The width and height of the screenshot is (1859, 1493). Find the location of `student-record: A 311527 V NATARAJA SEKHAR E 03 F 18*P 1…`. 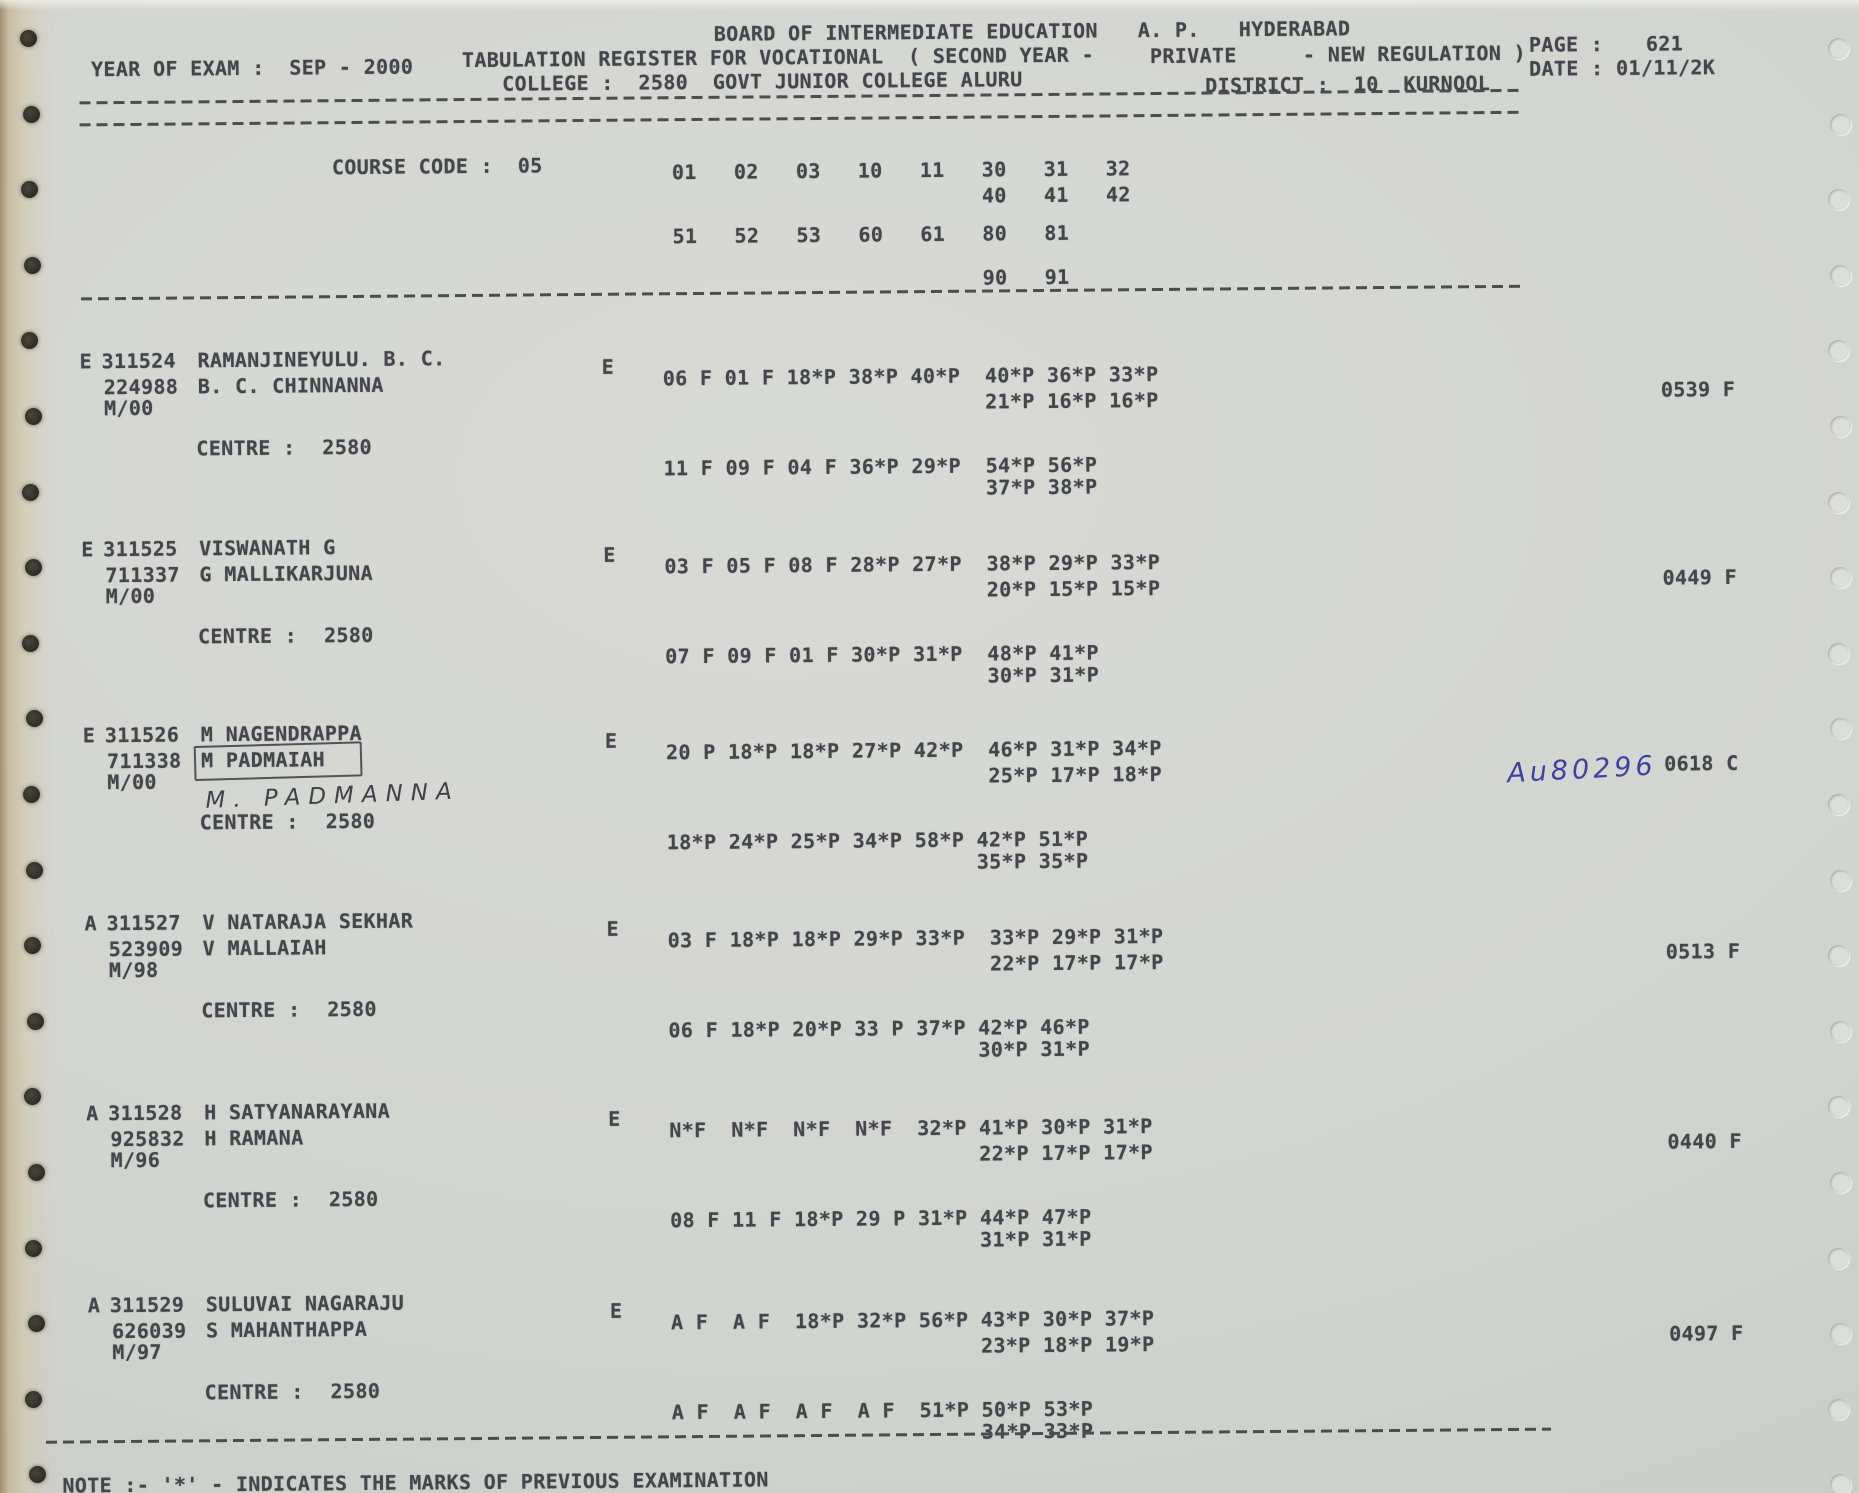

student-record: A 311527 V NATARAJA SEKHAR E 03 F 18*P 1… is located at coordinates (930, 979).